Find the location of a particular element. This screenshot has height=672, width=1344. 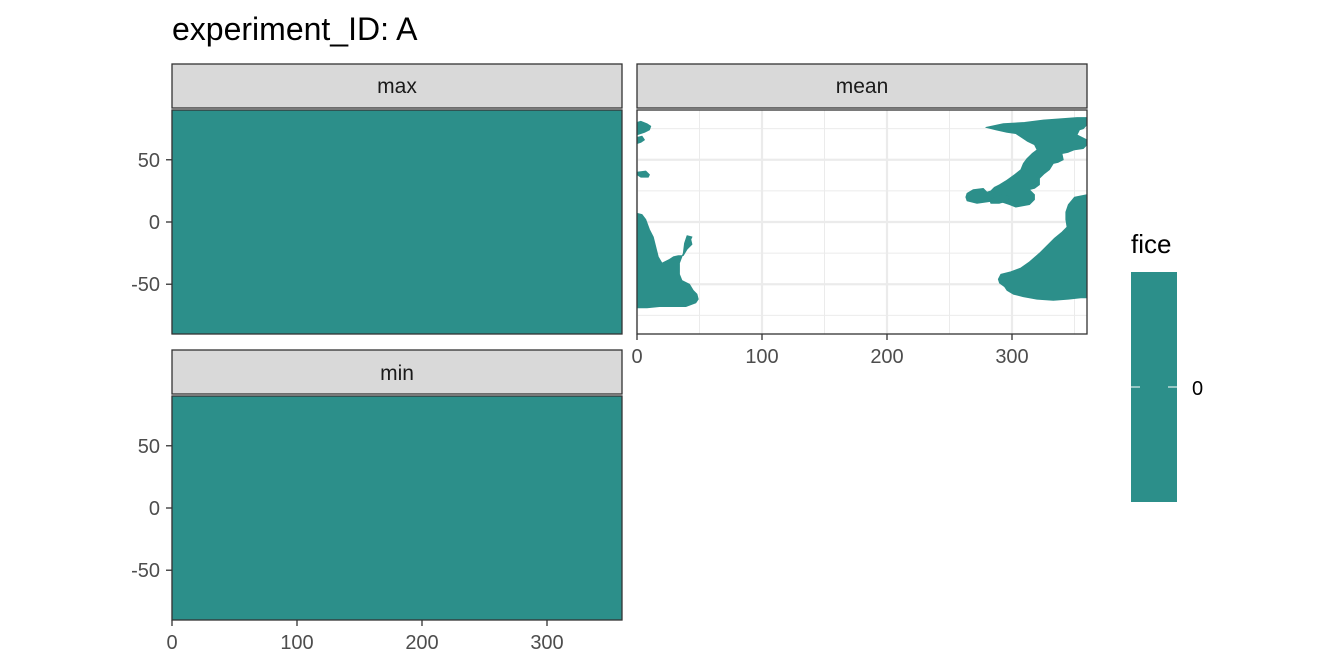

panel-max-strip is located at coordinates (397, 86).